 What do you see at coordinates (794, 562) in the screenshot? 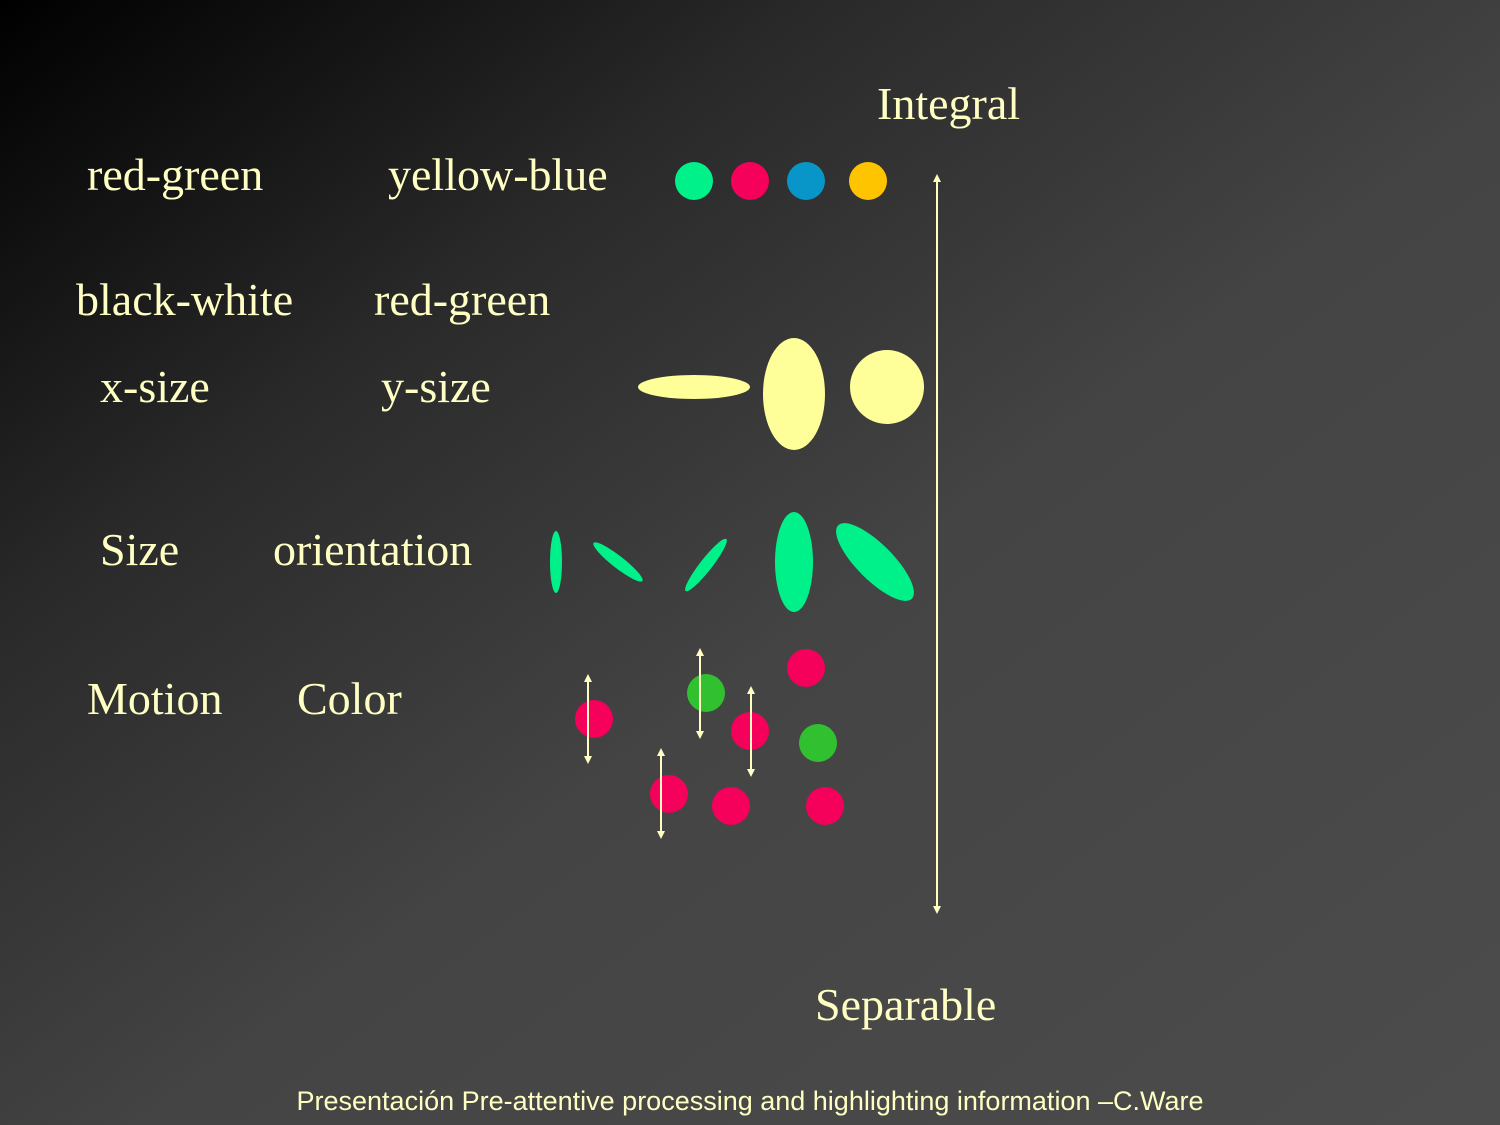
I see `large-vertical-ellipse` at bounding box center [794, 562].